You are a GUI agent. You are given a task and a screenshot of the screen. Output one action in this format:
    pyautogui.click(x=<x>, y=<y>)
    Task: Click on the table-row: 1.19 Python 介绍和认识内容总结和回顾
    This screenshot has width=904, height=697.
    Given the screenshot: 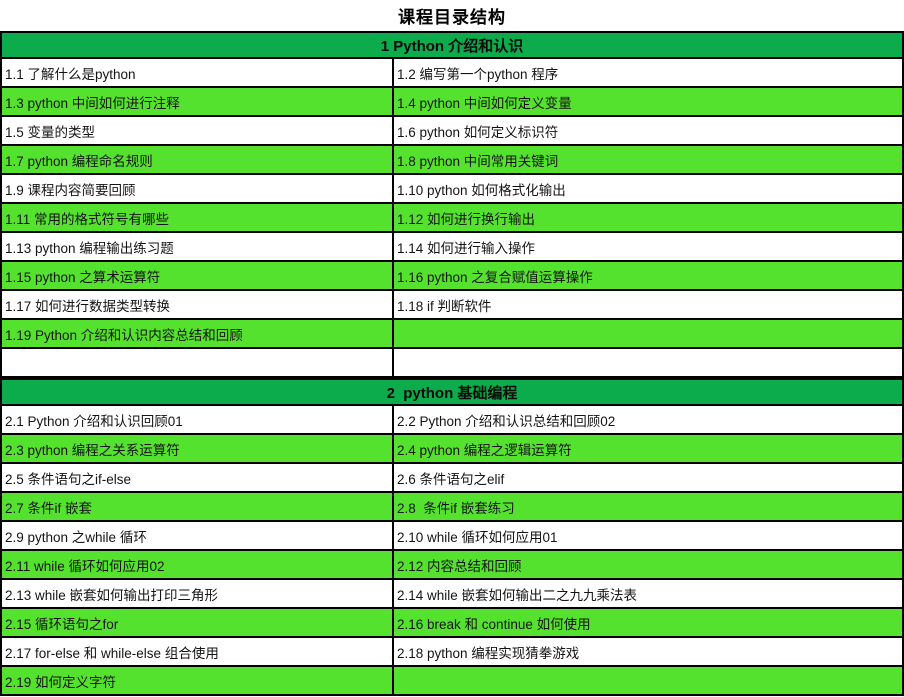 What is the action you would take?
    pyautogui.click(x=452, y=334)
    